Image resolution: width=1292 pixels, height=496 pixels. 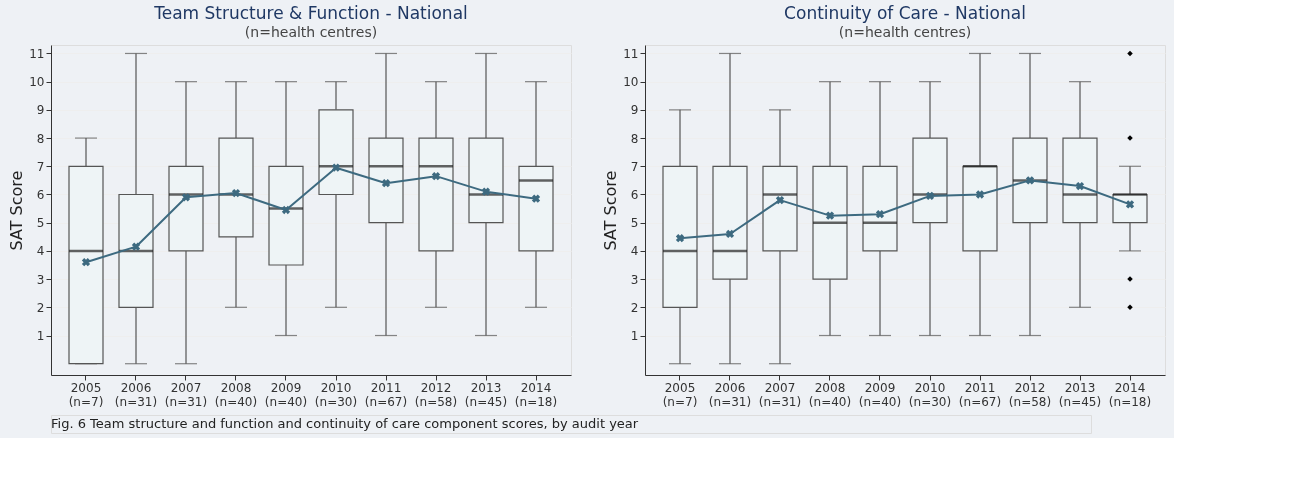 I want to click on chart-title: Continuity of Care - National, so click(x=905, y=13).